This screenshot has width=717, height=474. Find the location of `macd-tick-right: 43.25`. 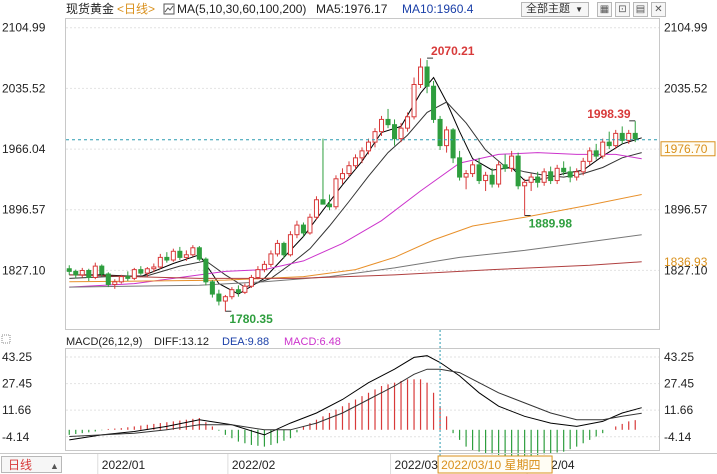

macd-tick-right: 43.25 is located at coordinates (679, 357).